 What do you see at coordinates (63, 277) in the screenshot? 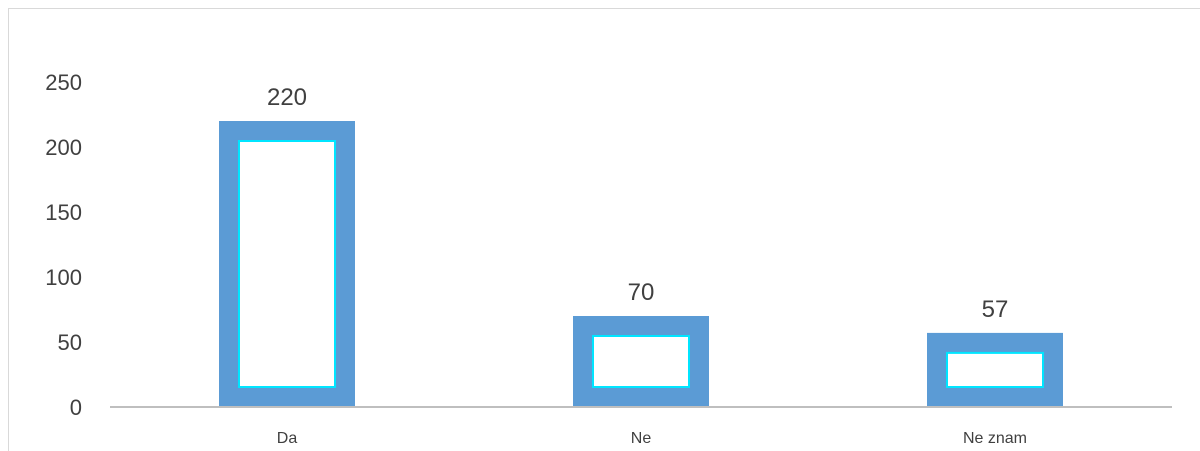
I see `y-tick-label: 100` at bounding box center [63, 277].